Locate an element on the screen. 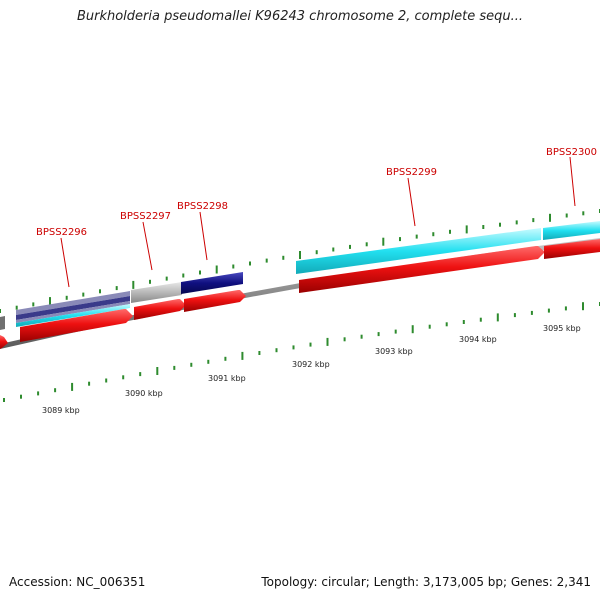 The image size is (600, 600). feature-bpss2296-track is located at coordinates (73, 309).